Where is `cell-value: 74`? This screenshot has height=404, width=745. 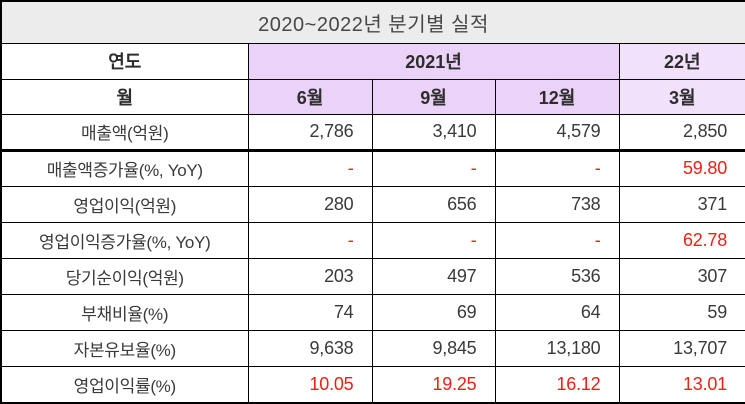
cell-value: 74 is located at coordinates (310, 313).